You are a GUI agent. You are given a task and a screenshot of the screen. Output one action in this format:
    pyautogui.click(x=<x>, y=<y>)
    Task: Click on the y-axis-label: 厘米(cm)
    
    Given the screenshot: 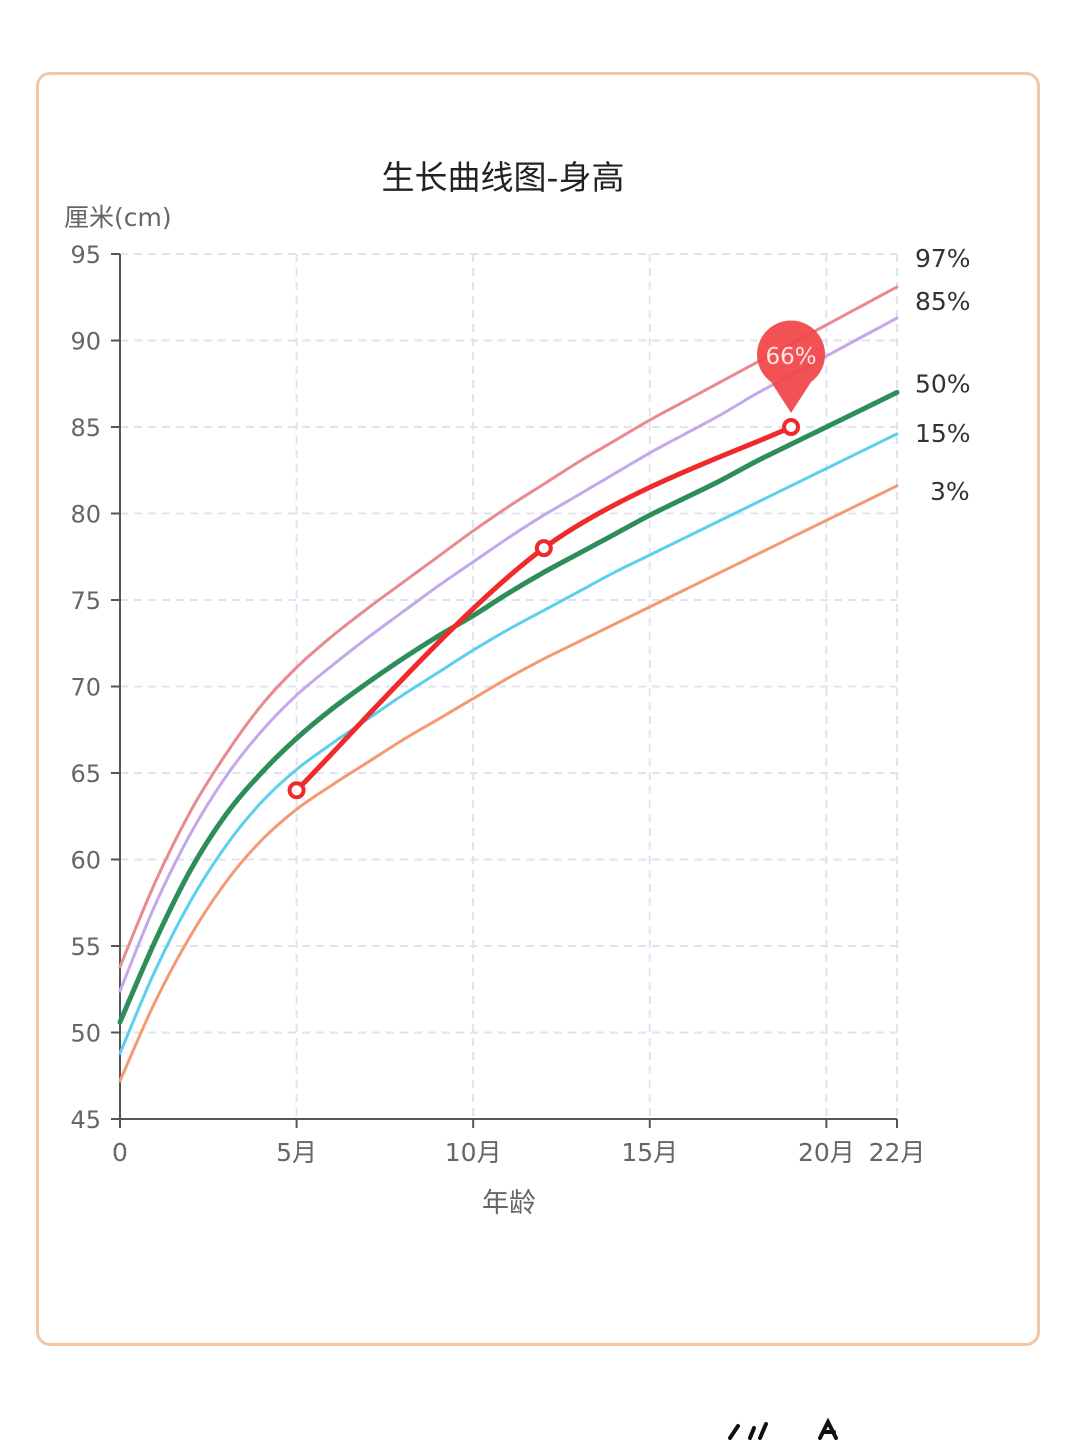 What is the action you would take?
    pyautogui.click(x=118, y=217)
    